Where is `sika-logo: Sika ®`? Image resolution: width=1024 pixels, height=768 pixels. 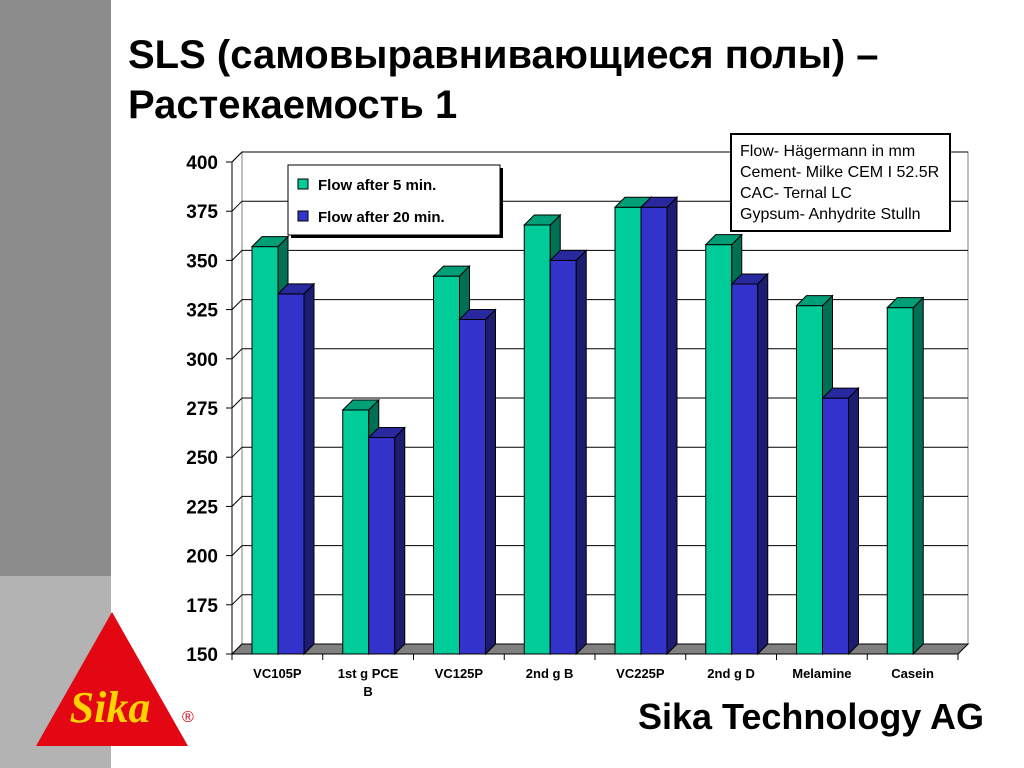
sika-logo: Sika ® is located at coordinates (115, 679).